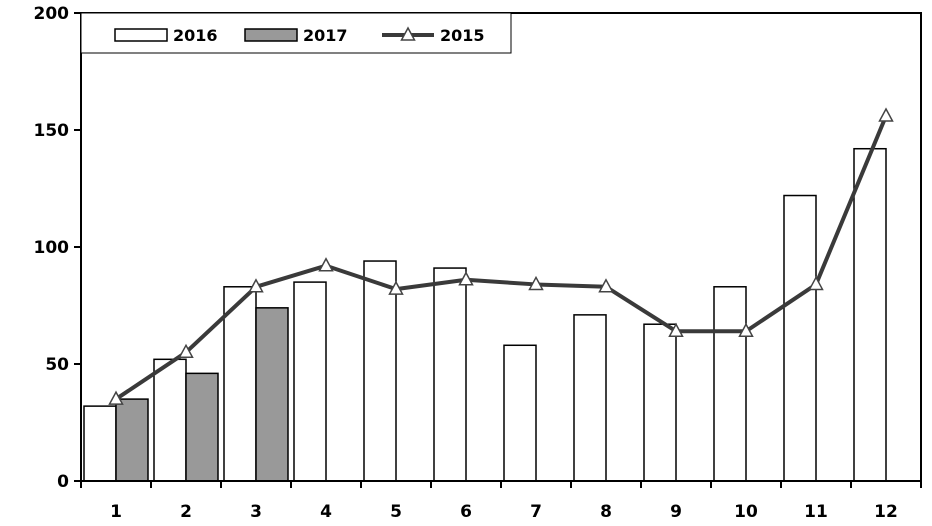 The width and height of the screenshot is (932, 526). I want to click on x-tick-label-12: 12, so click(886, 512).